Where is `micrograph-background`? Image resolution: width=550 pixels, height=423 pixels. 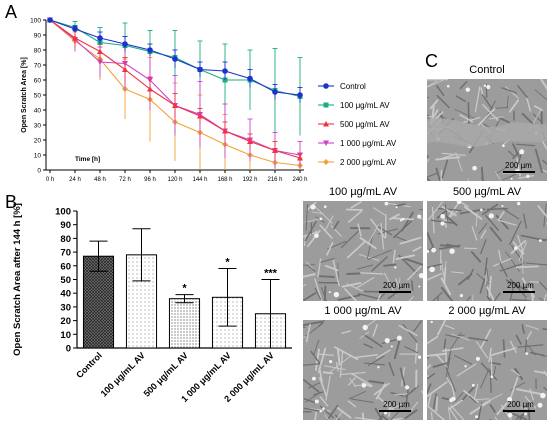 micrograph-background is located at coordinates (363, 370).